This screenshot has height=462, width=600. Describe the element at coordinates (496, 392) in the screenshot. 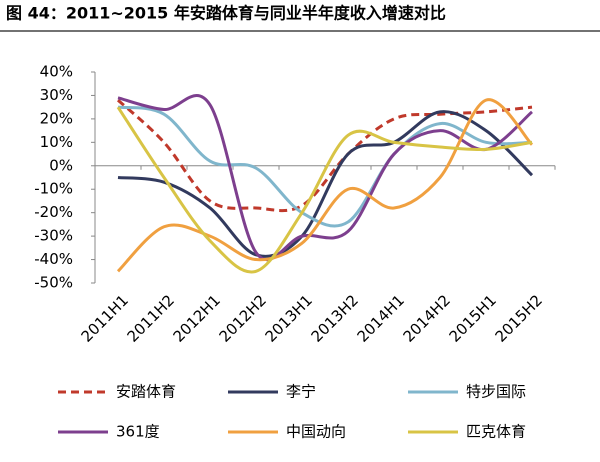

I see `legend-label: 特步国际` at that location.